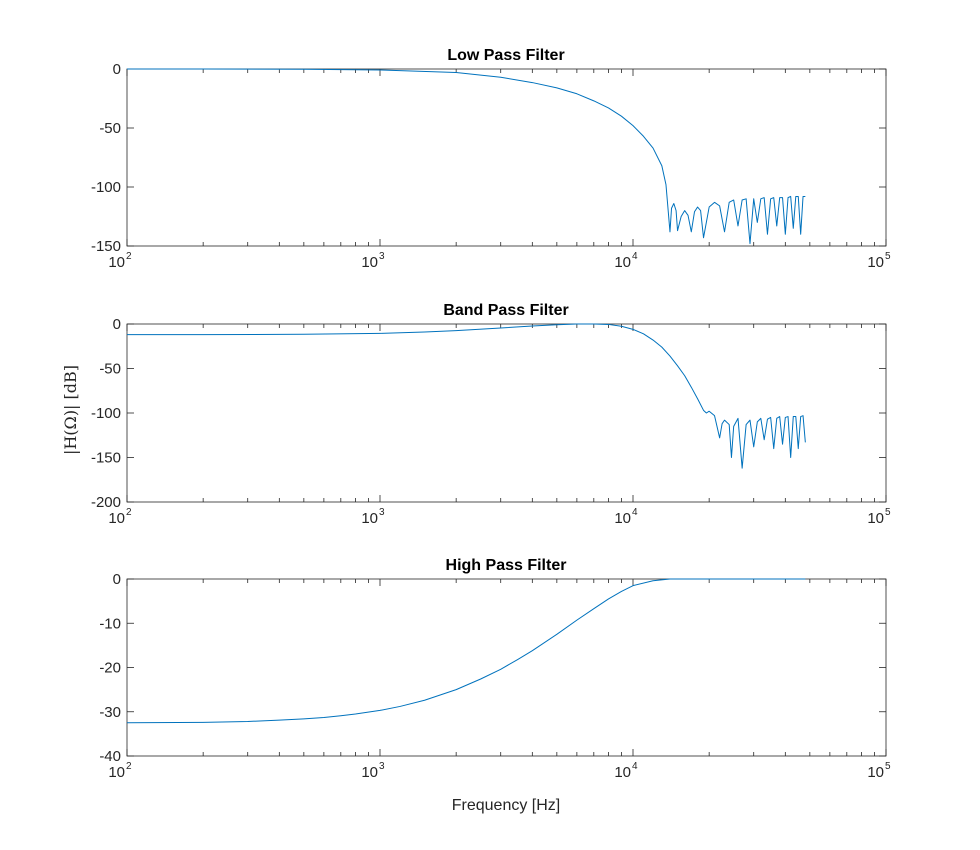 The image size is (980, 850). Describe the element at coordinates (466, 396) in the screenshot. I see `band-pass-response-line` at that location.